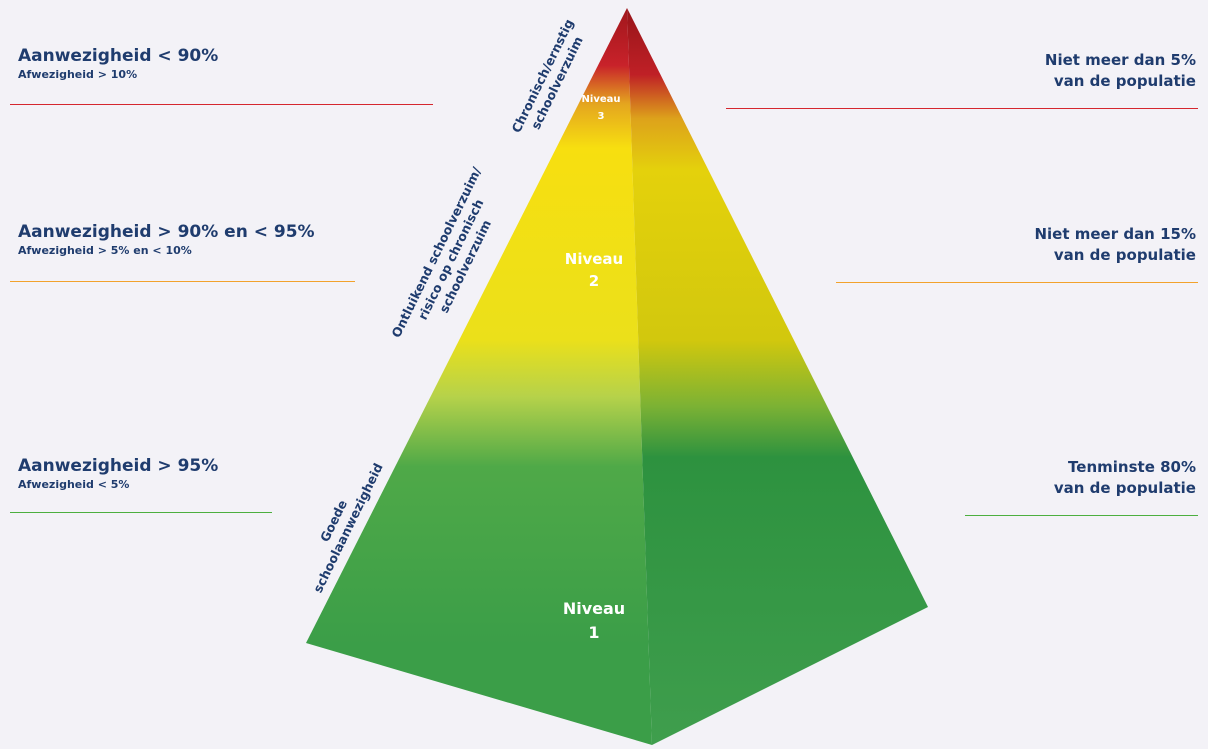 The image size is (1208, 749). Describe the element at coordinates (601, 99) in the screenshot. I see `niveau-3-word: Niveau` at that location.